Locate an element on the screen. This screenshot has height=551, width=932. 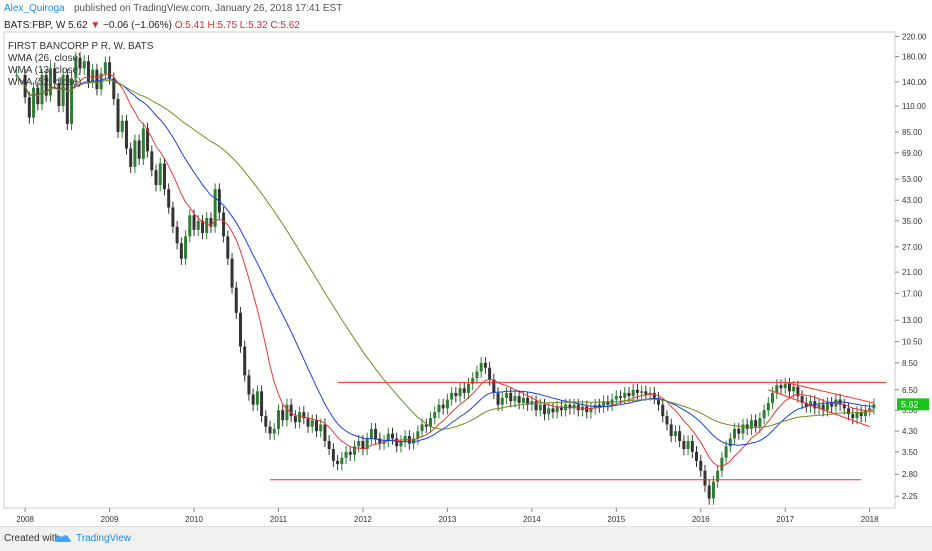
y-tick-label-14: 8.50 is located at coordinates (910, 363).